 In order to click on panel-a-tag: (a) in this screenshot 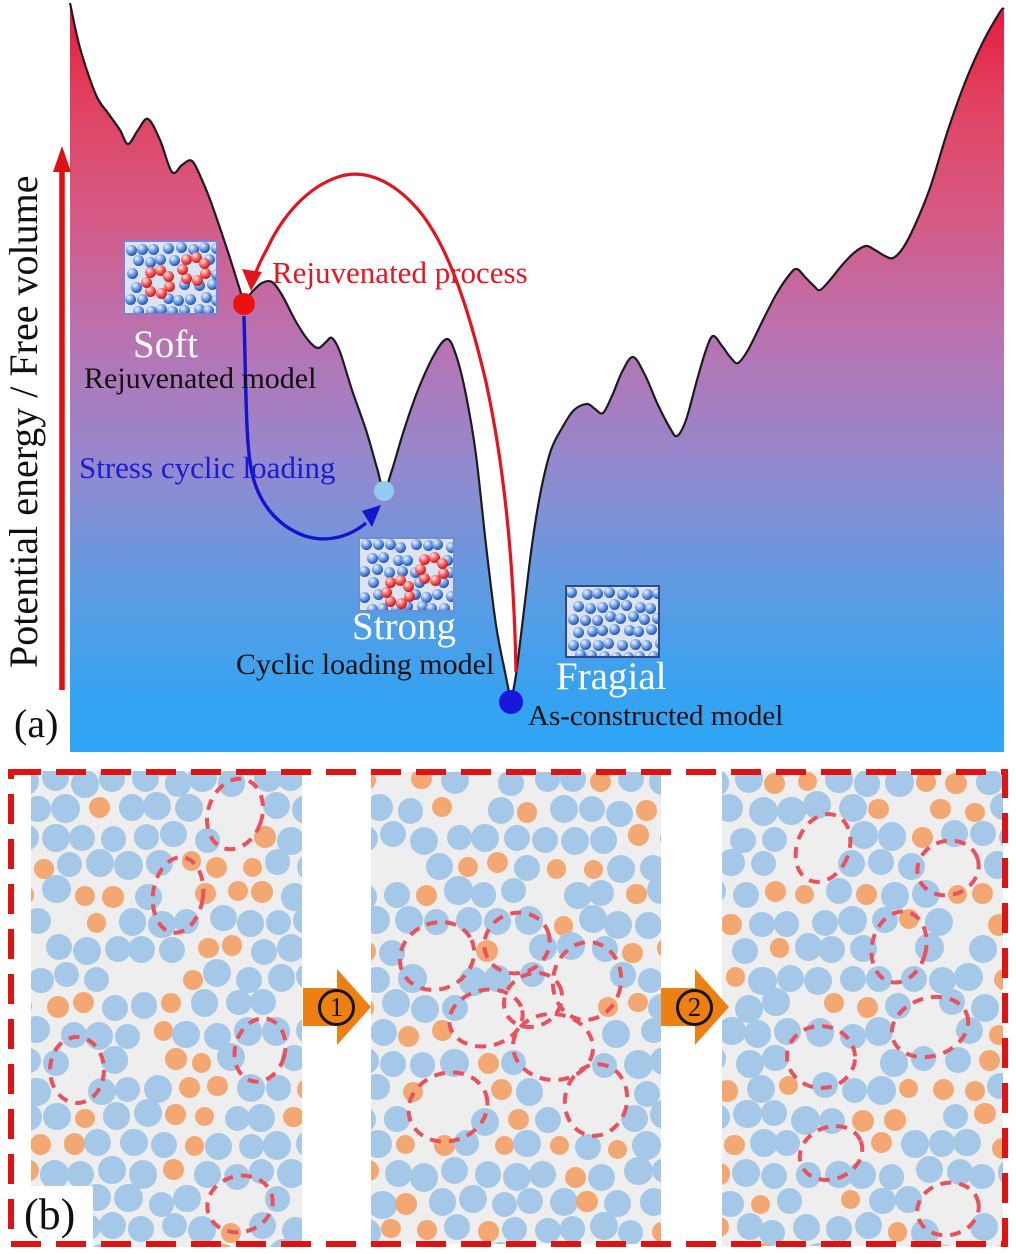, I will do `click(36, 723)`.